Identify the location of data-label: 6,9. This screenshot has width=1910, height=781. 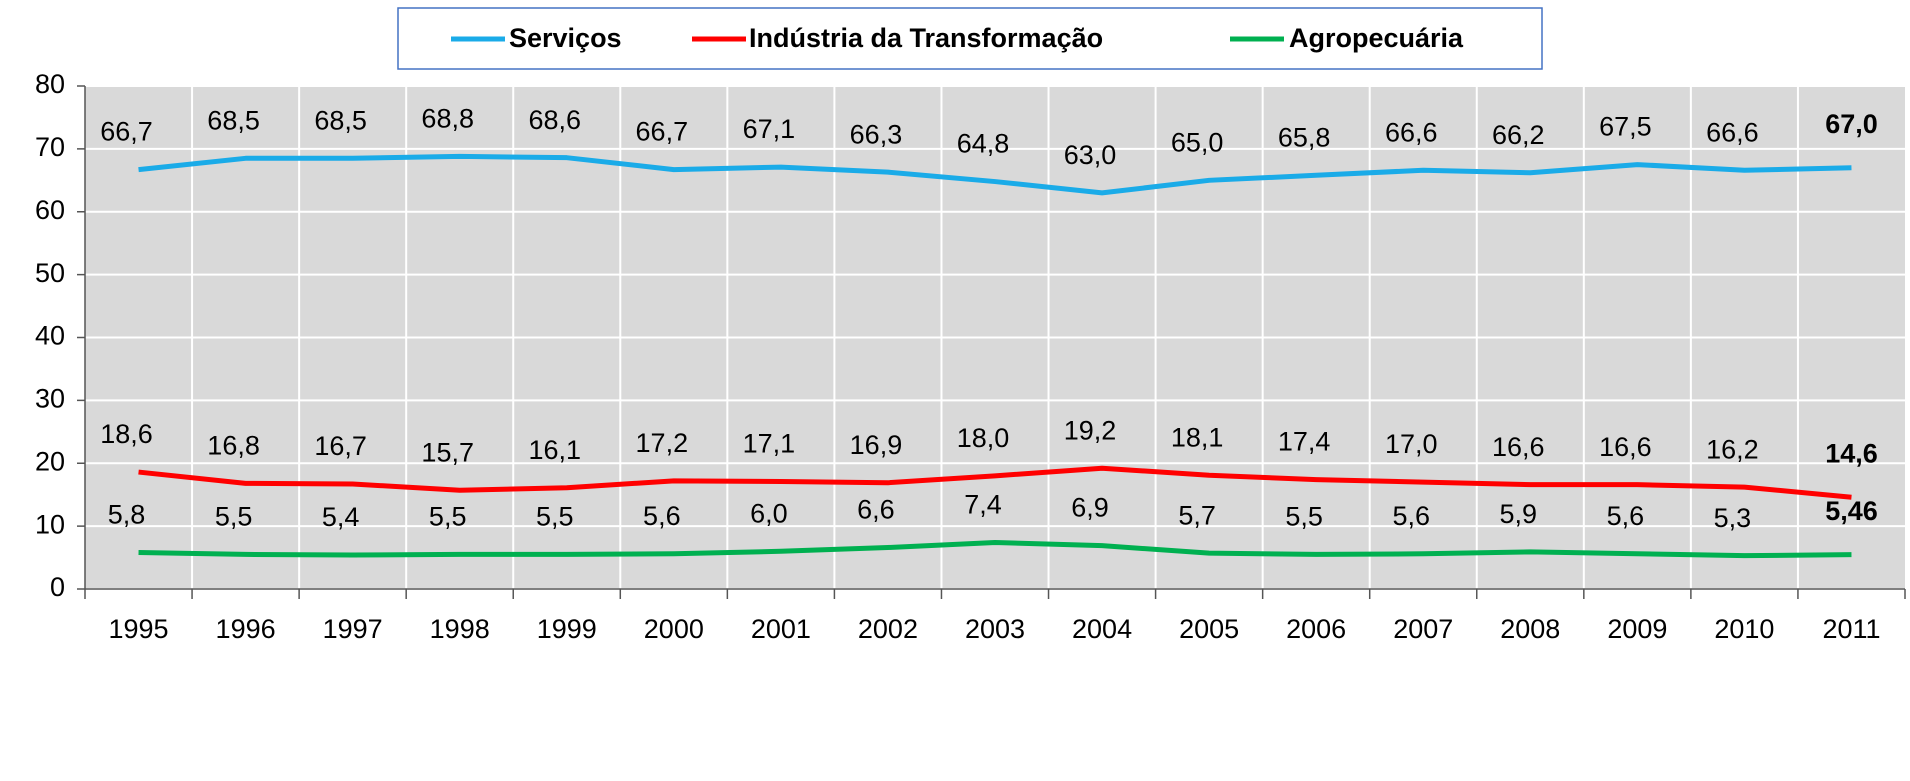
(1090, 508).